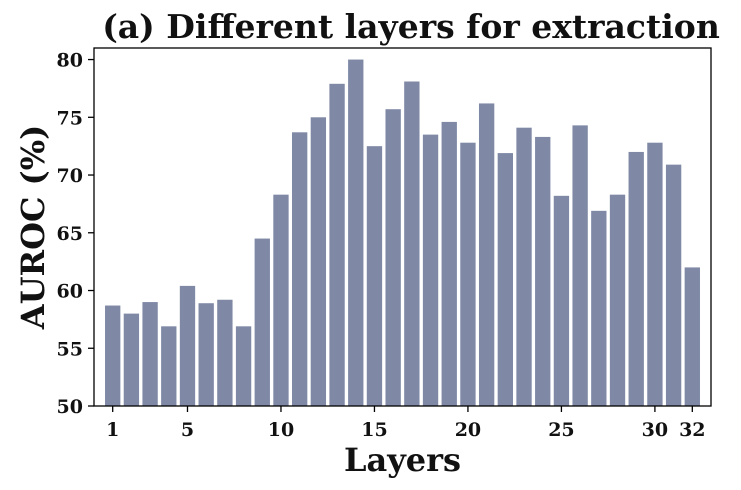 This screenshot has height=490, width=741. Describe the element at coordinates (70, 234) in the screenshot. I see `y-tick-label: 65` at that location.